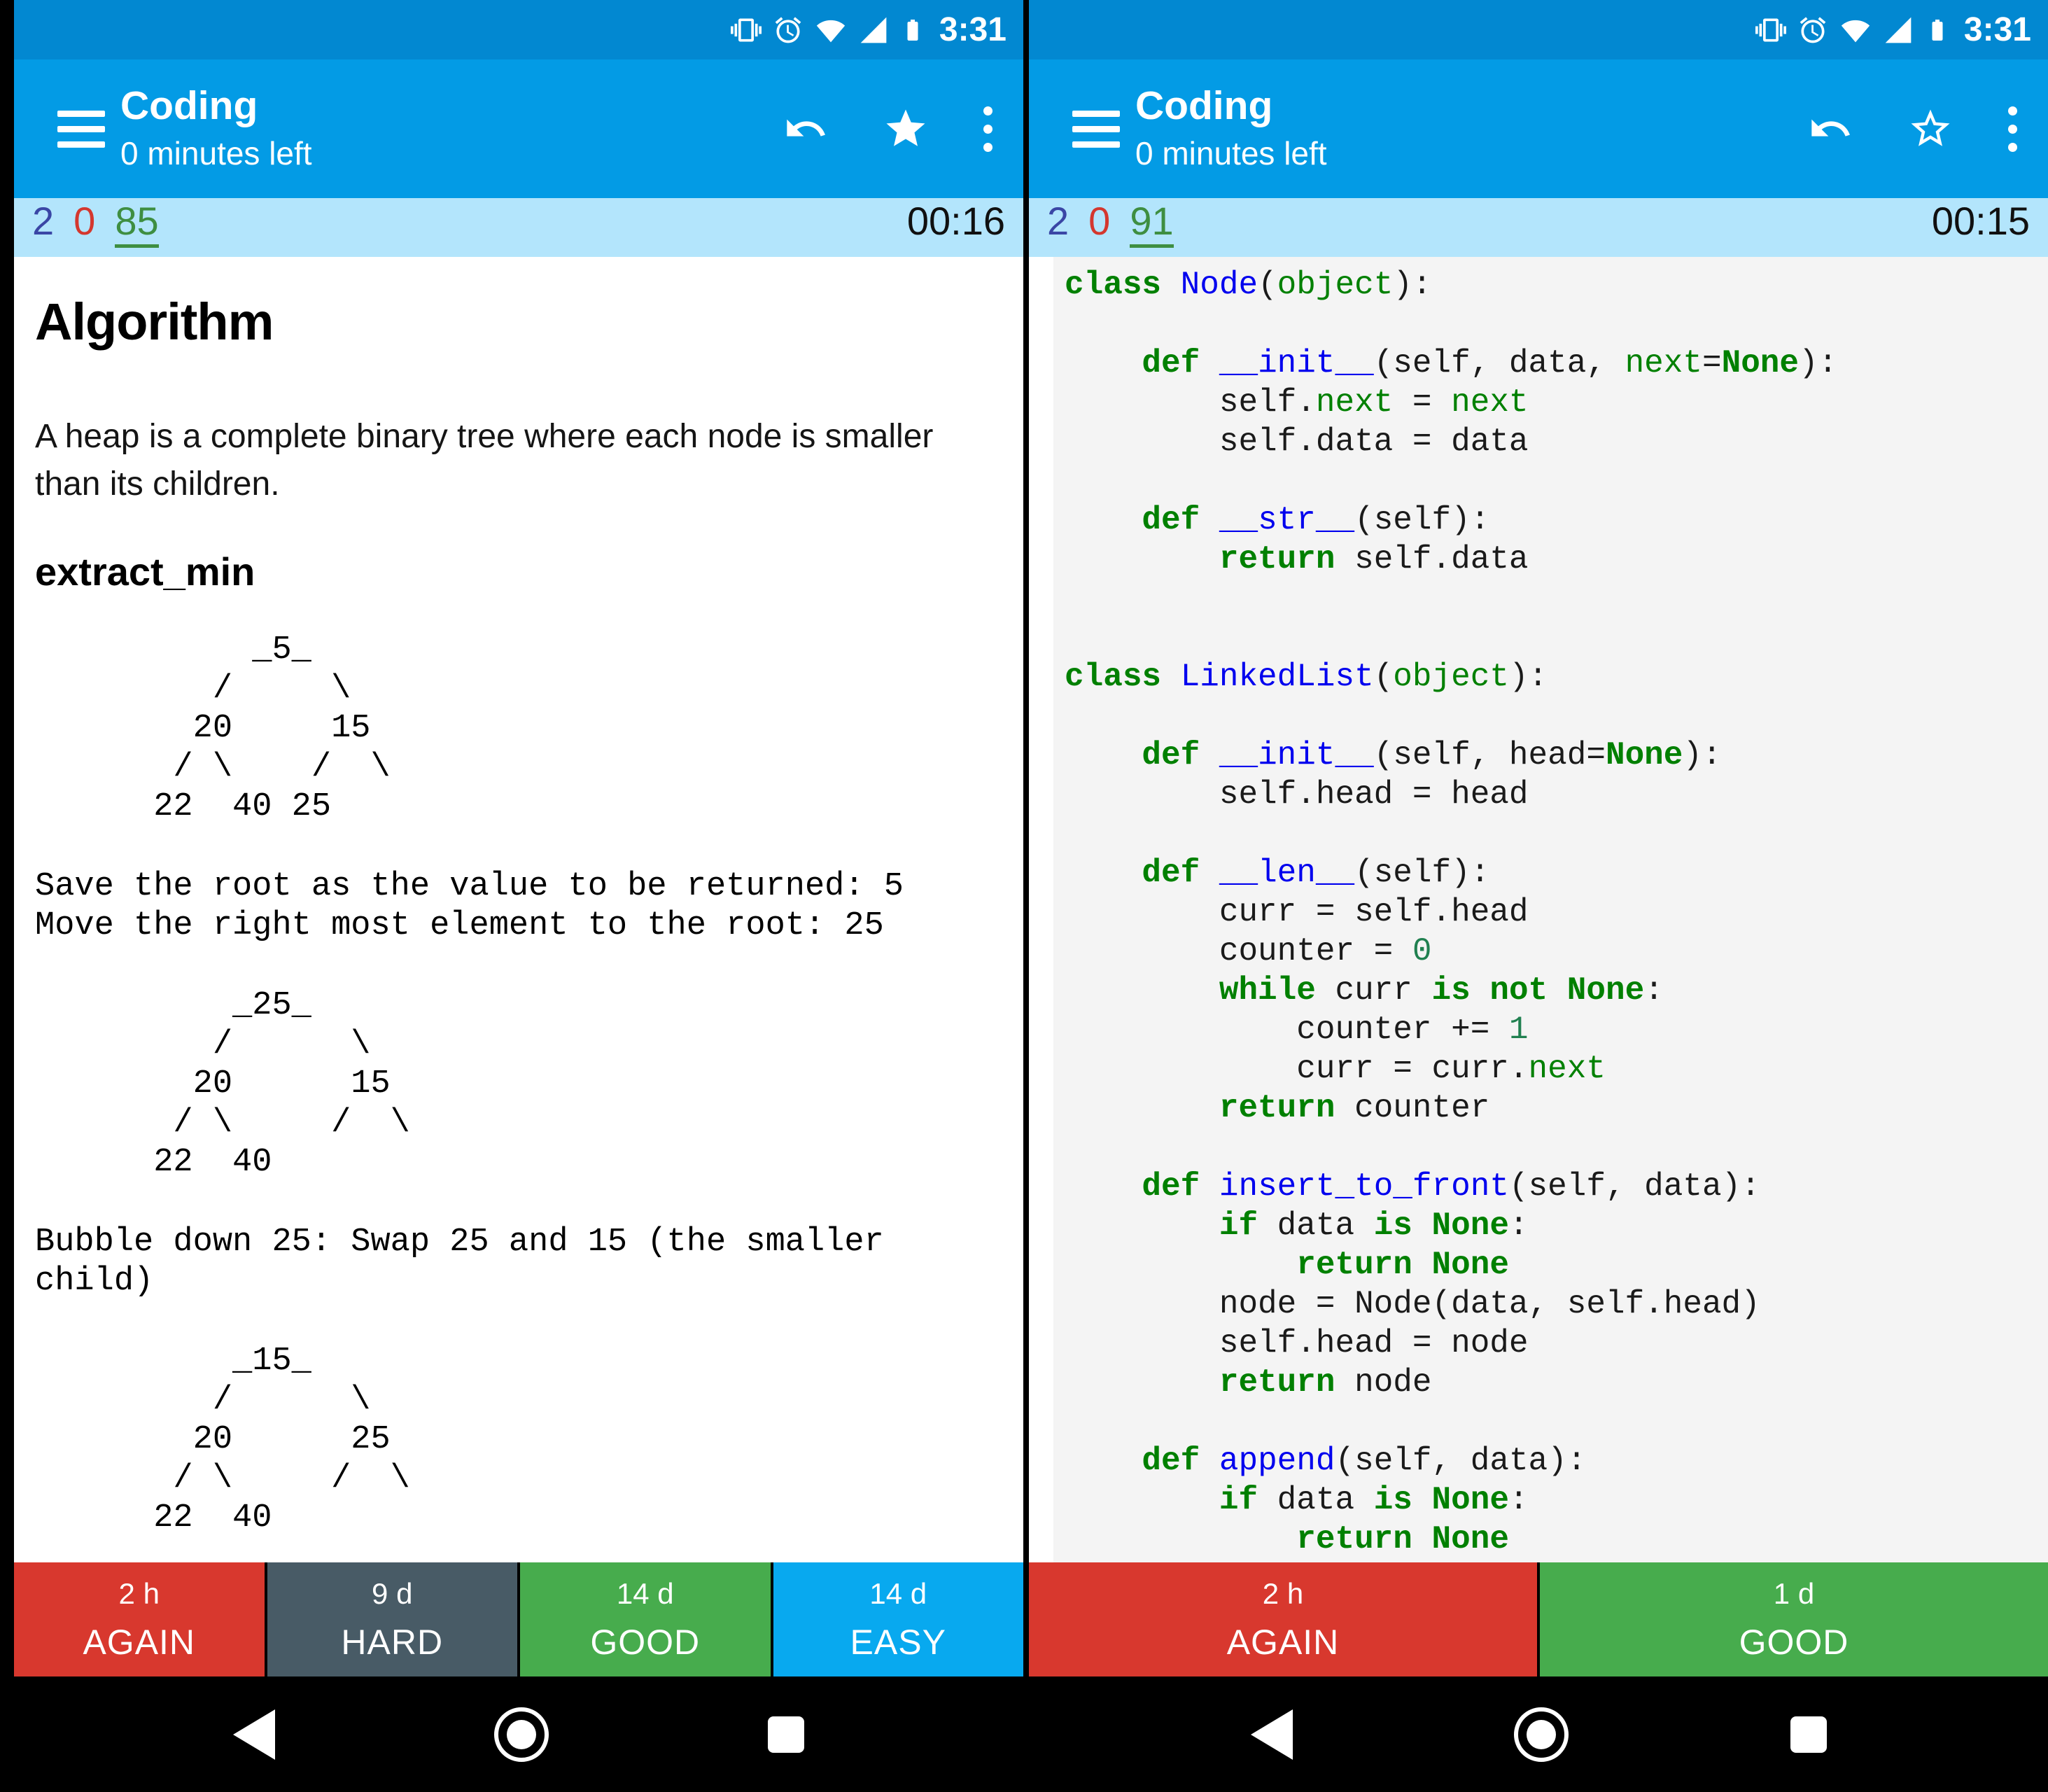 The height and width of the screenshot is (1792, 2048). I want to click on card-block-tree: _25_ / \ 20 15 / \ / \ 22 40, so click(281, 1084).